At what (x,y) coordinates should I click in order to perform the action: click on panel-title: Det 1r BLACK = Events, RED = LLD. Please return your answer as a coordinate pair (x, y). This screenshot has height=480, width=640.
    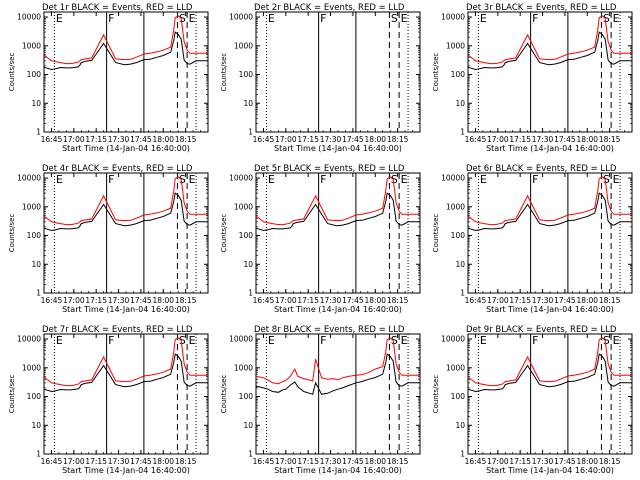
    Looking at the image, I should click on (117, 8).